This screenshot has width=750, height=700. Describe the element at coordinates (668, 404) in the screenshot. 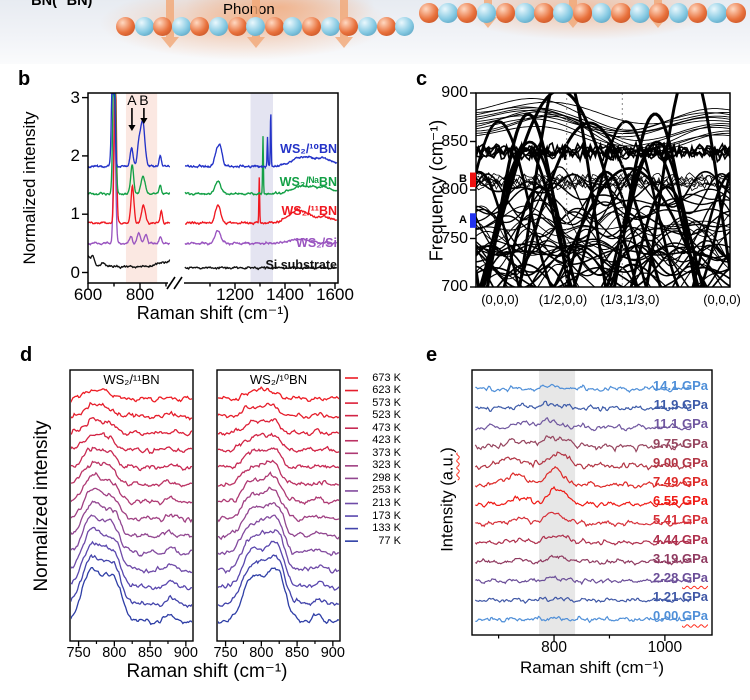

I see `pressure-label: 11.9 GPa` at that location.